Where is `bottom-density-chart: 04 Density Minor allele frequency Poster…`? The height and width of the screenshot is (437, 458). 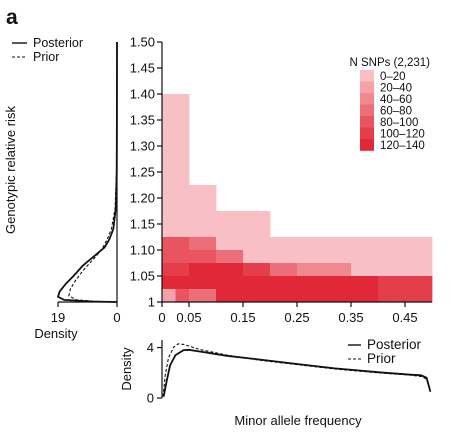 bottom-density-chart: 04 Density Minor allele frequency Poster… is located at coordinates (275, 382).